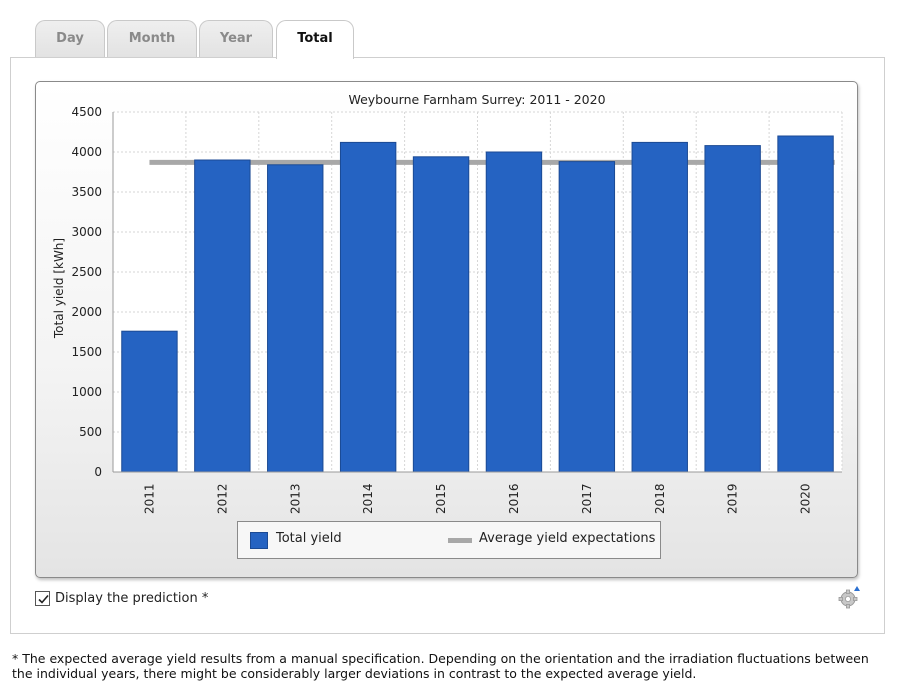  I want to click on chart-legend: Total yield Average yield expectations, so click(449, 540).